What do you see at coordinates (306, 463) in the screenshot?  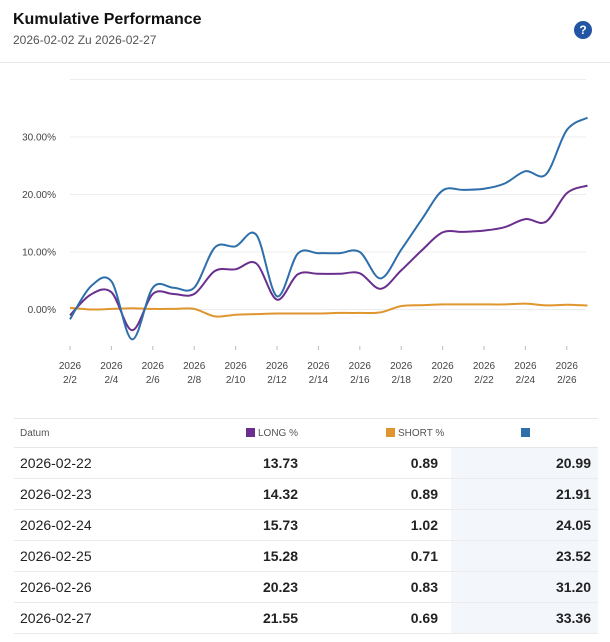 I see `table-row: 2026-02-22 13.73 0.89 20.99` at bounding box center [306, 463].